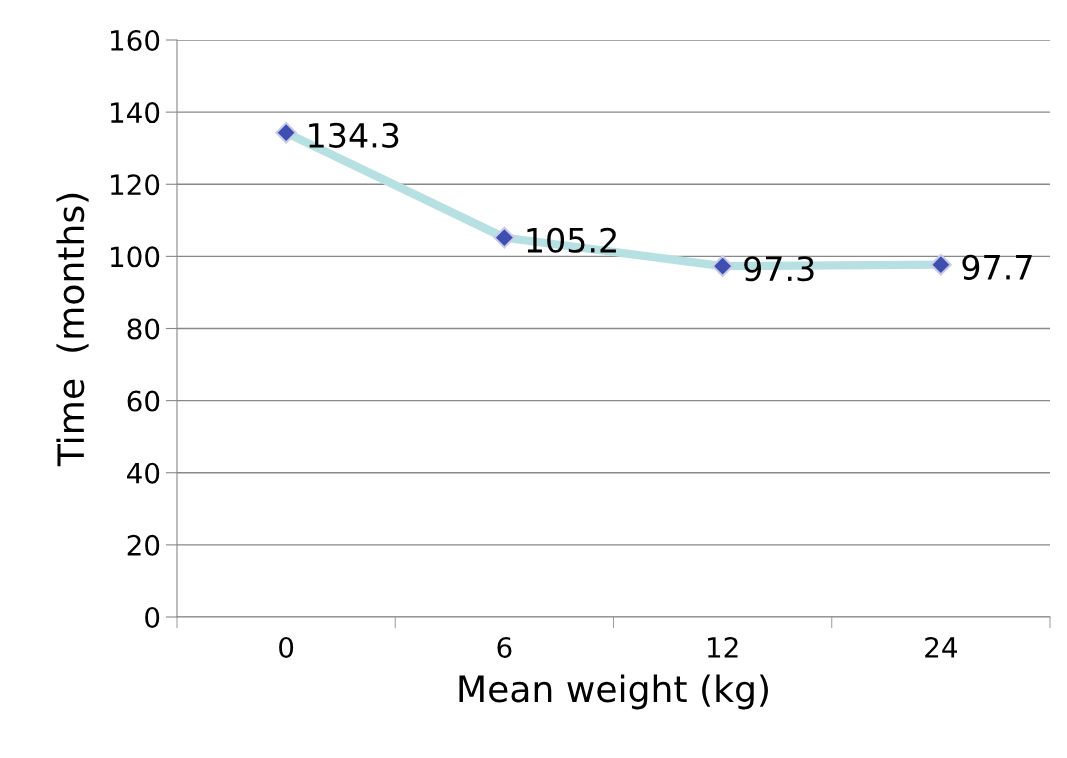 The image size is (1067, 758). I want to click on data-label: 97.7, so click(997, 267).